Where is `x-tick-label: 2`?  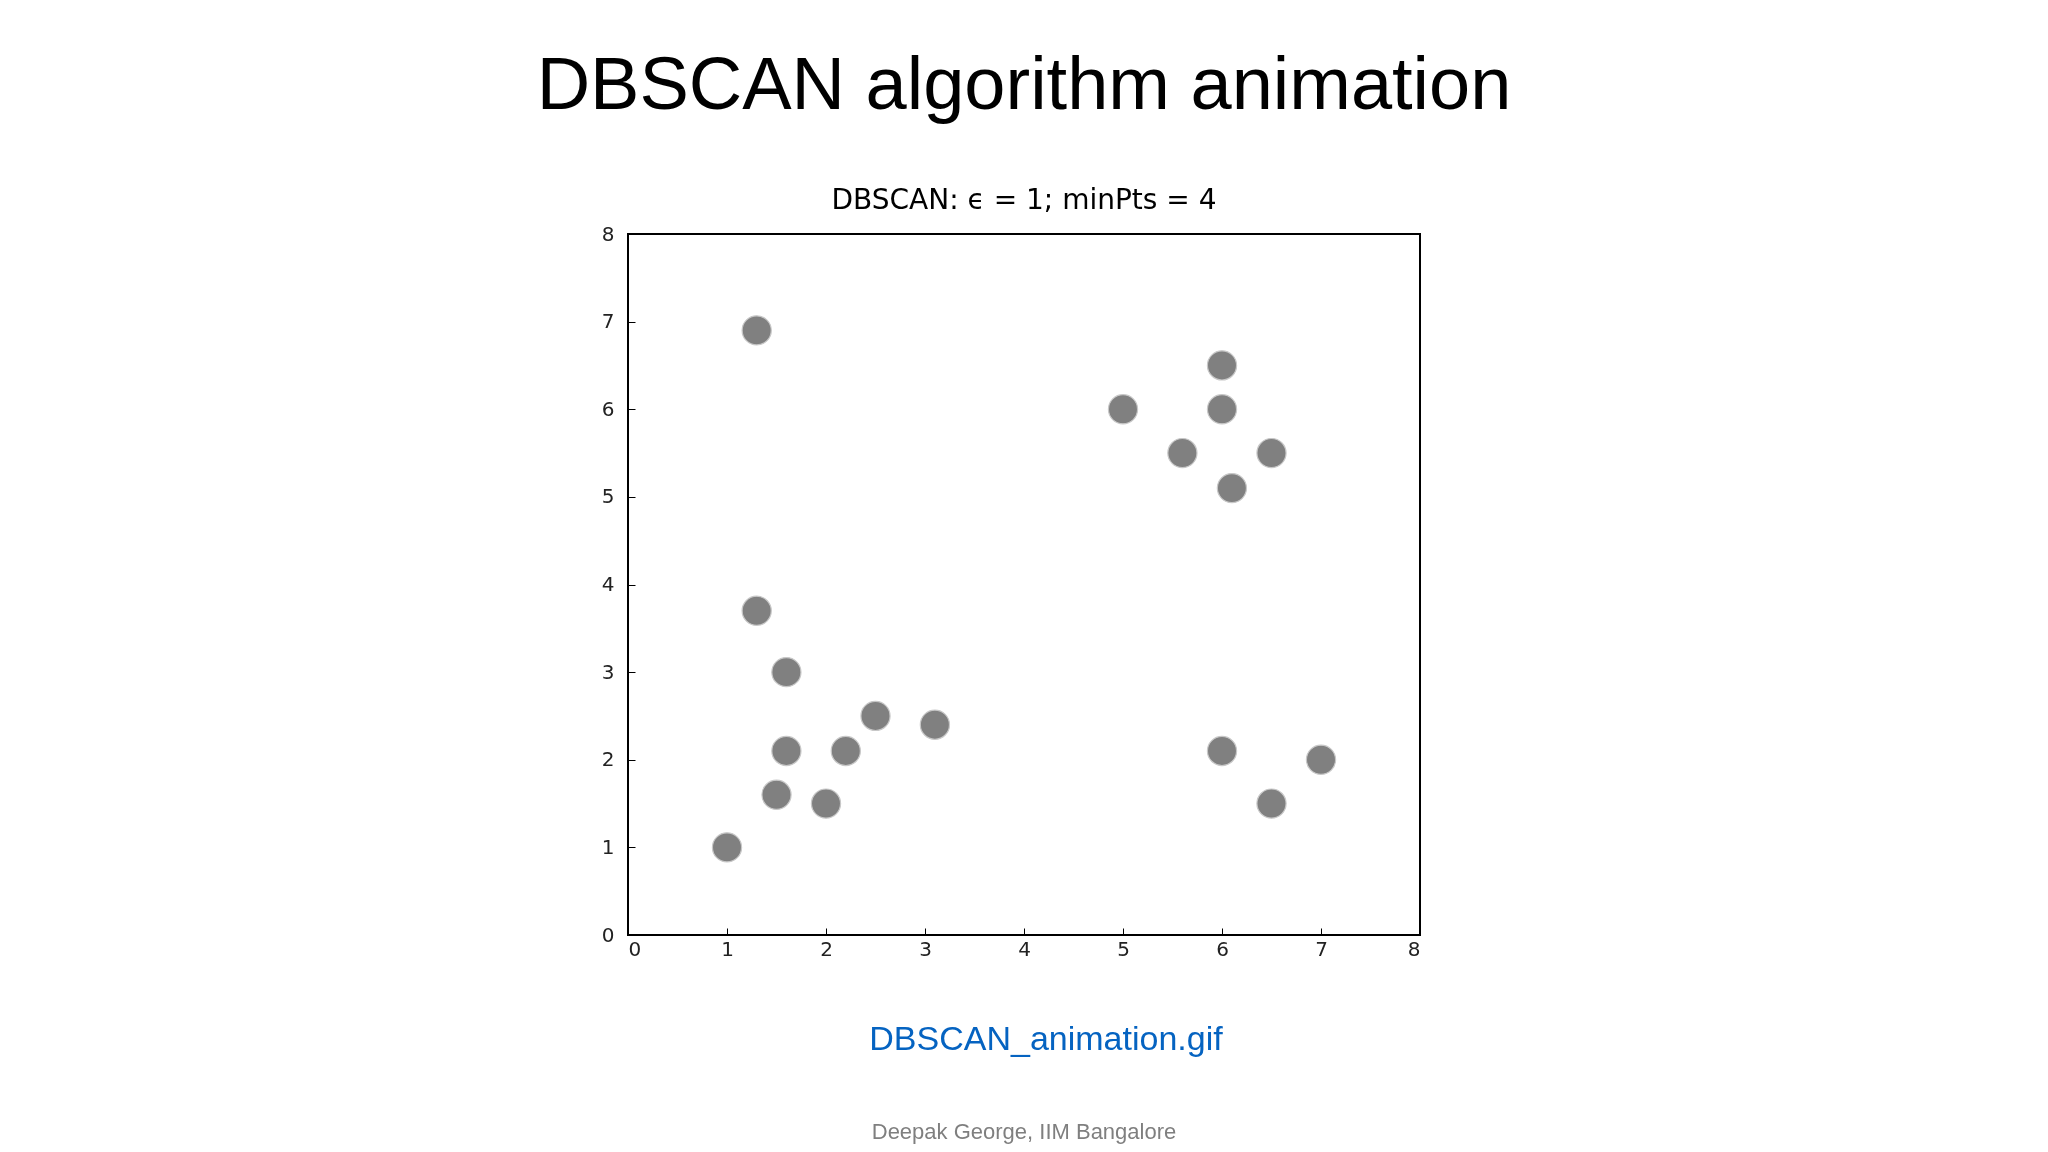 x-tick-label: 2 is located at coordinates (826, 948).